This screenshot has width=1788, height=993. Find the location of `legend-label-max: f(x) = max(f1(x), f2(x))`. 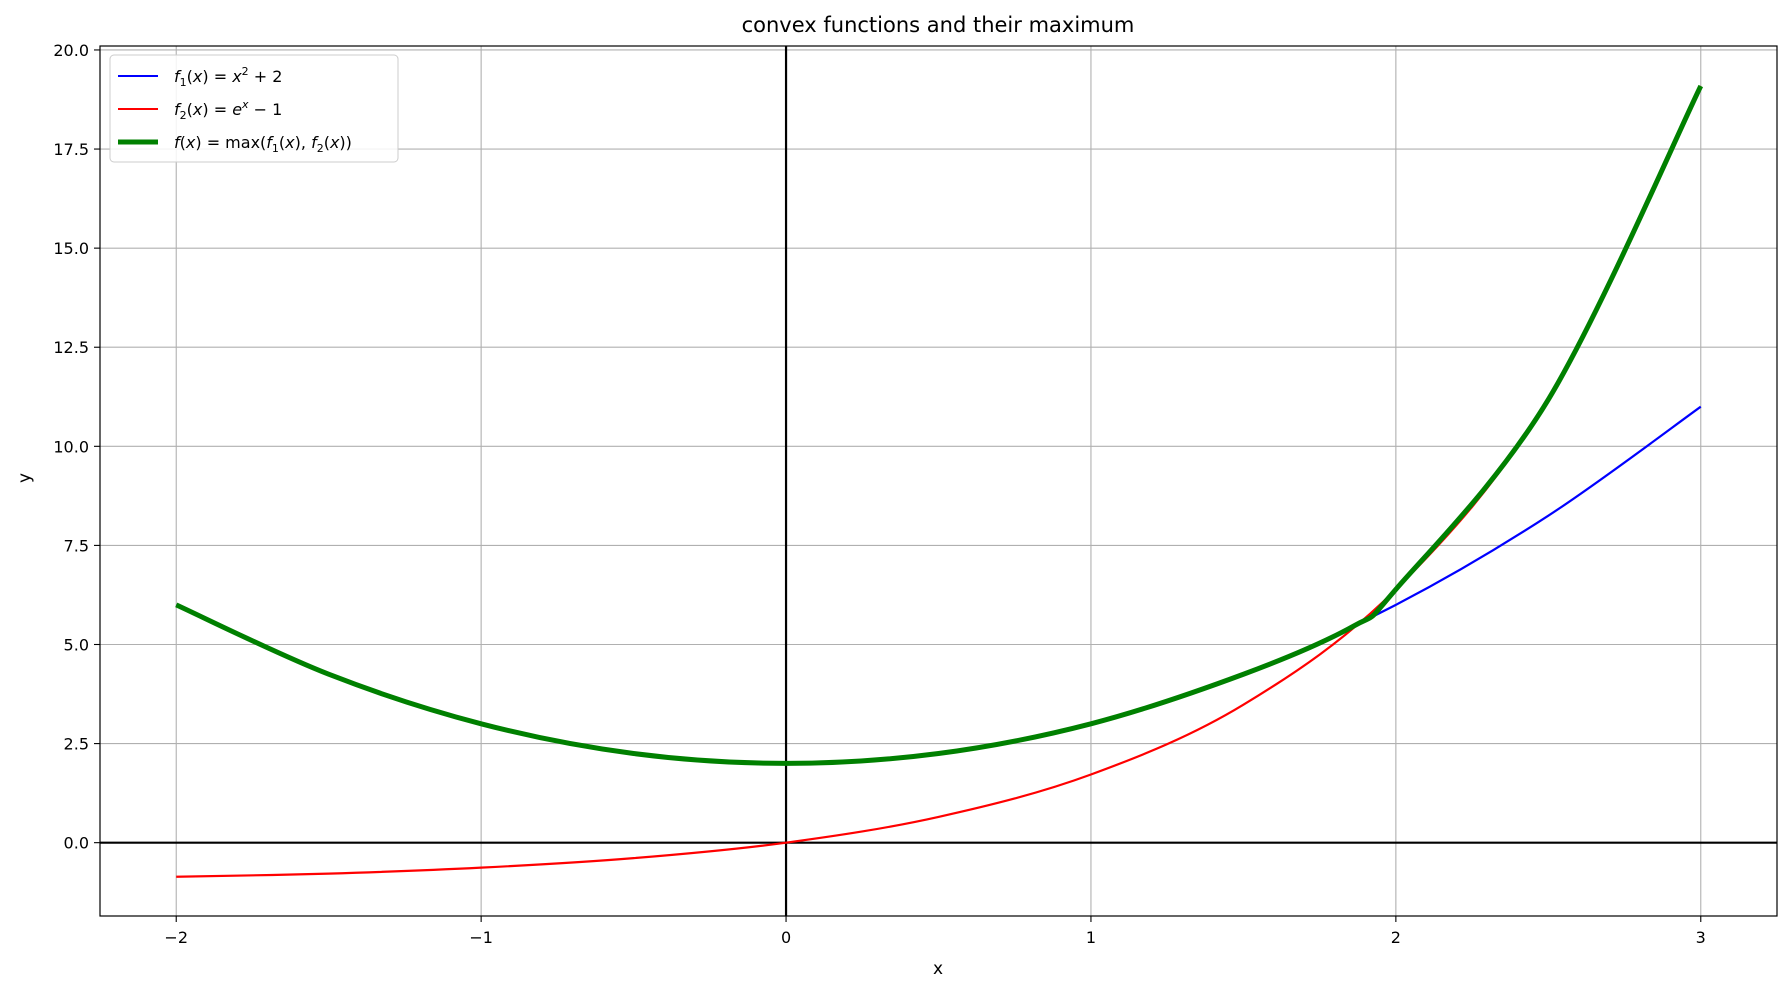

legend-label-max: f(x) = max(f1(x), f2(x)) is located at coordinates (263, 144).